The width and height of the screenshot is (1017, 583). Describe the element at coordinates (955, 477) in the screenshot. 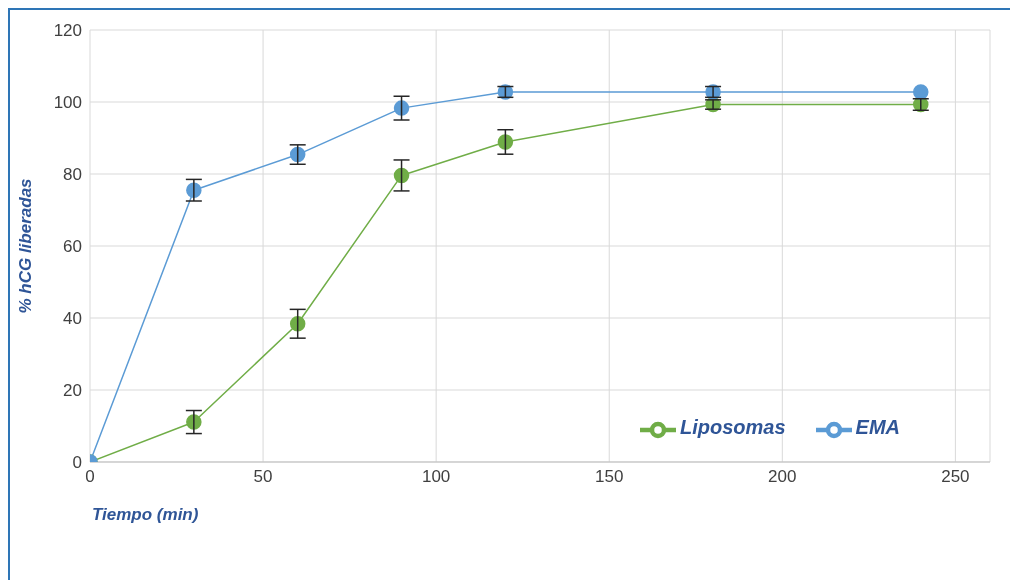

I see `x-tick-label: 250` at that location.